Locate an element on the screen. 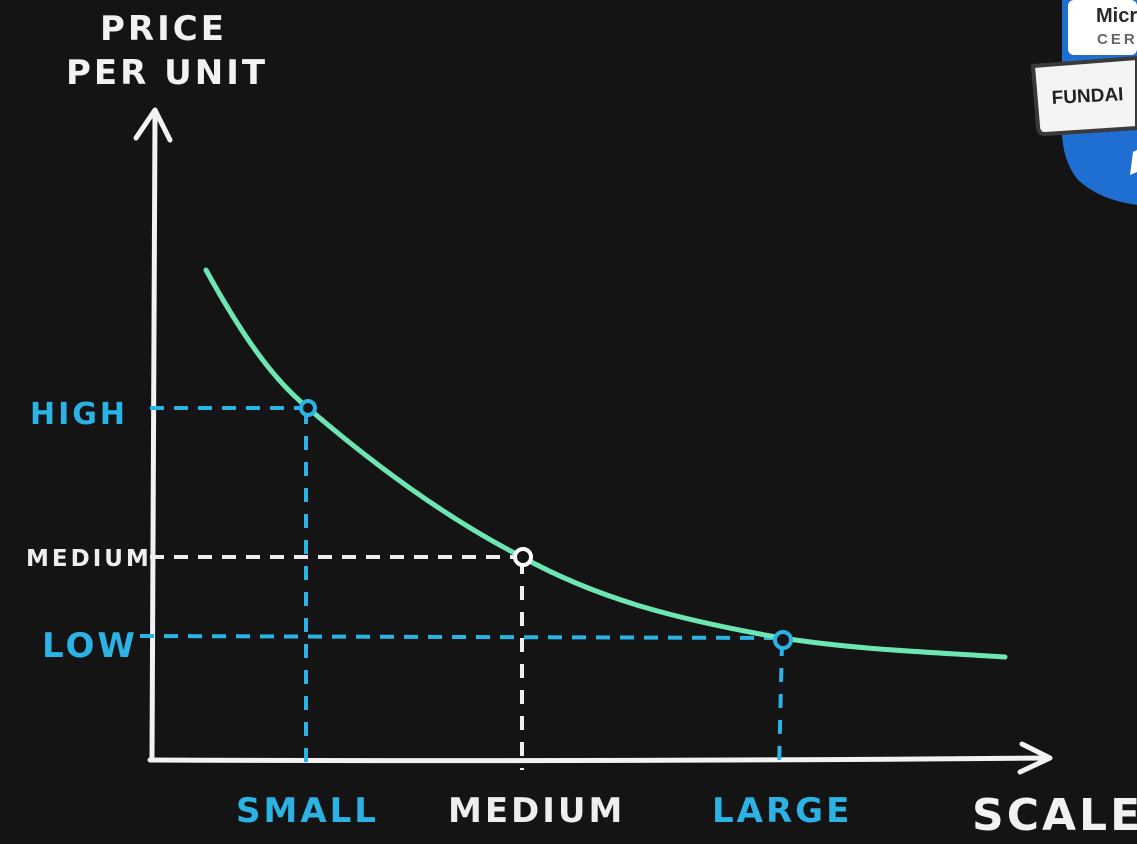 This screenshot has height=844, width=1137. y-axis-arrow-icon is located at coordinates (153, 125).